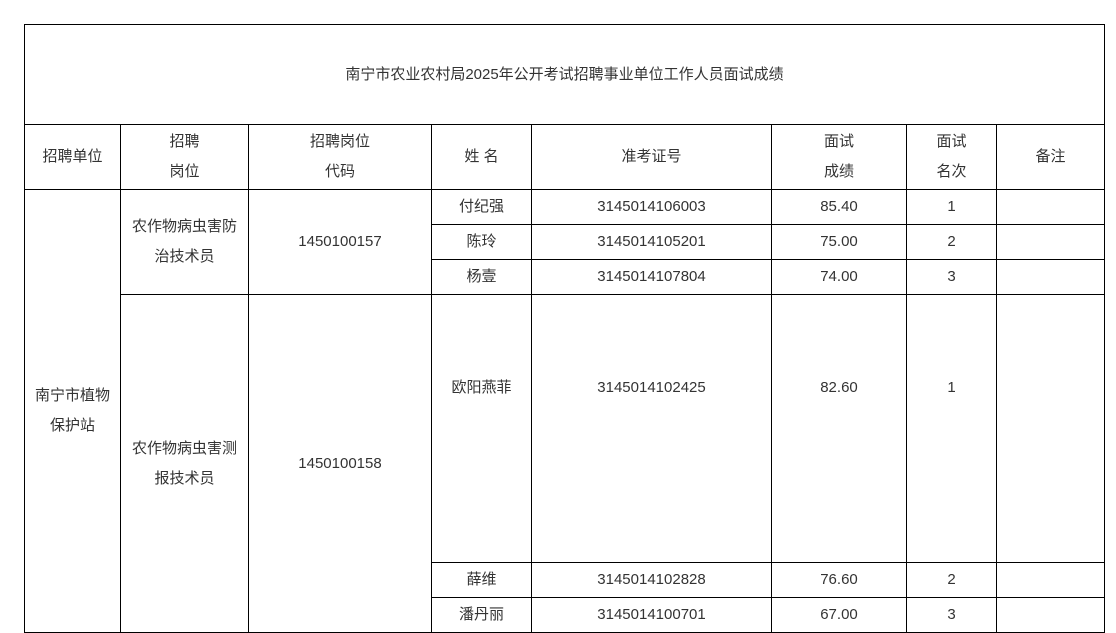  I want to click on post-cell: 农作物病虫害测 报技术员, so click(184, 463).